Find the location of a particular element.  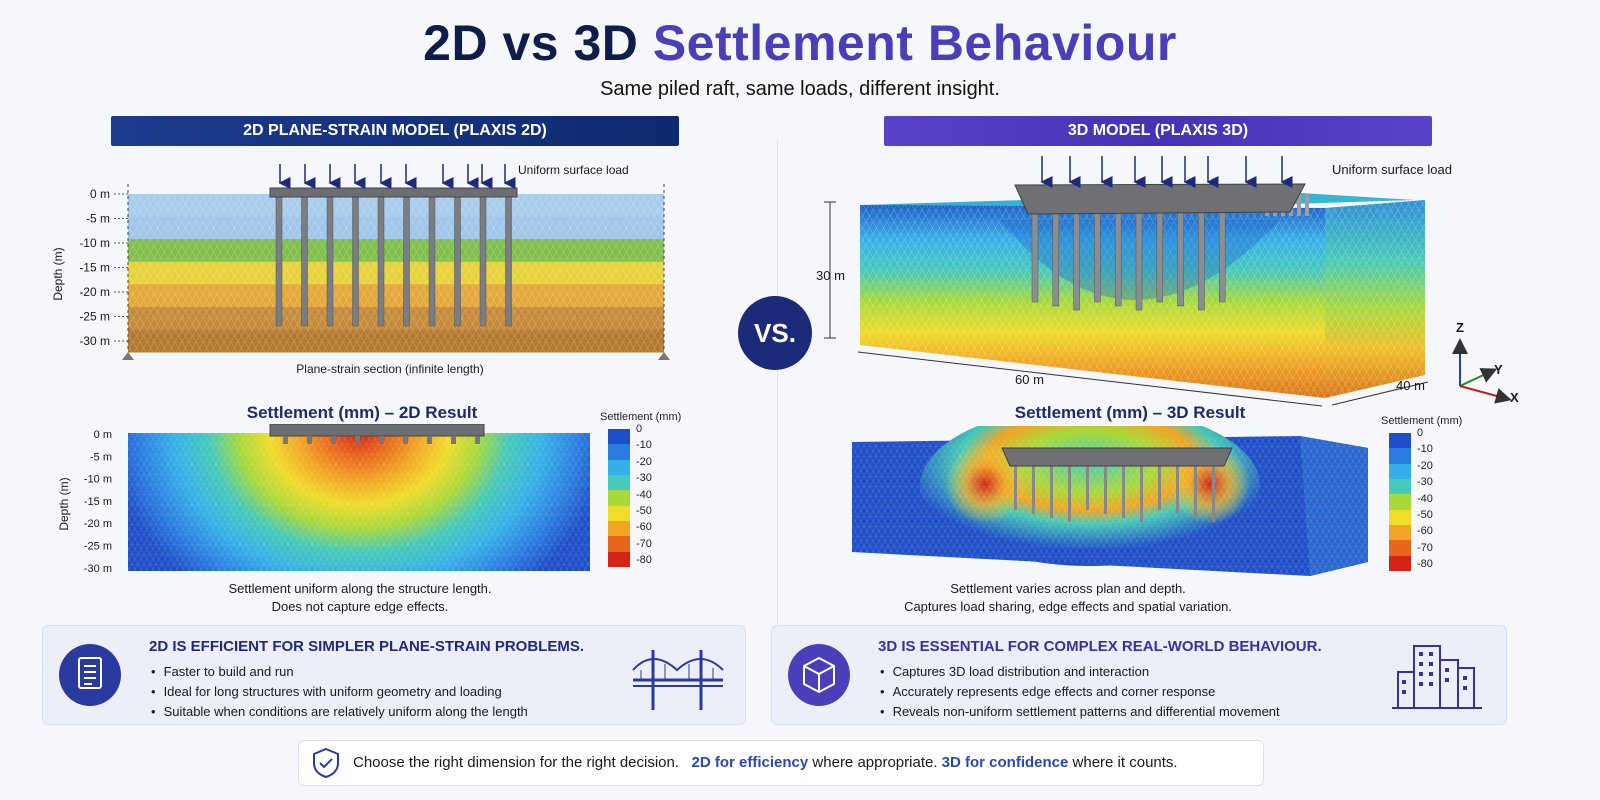

depth-tick-label: -30 m is located at coordinates (98, 569).